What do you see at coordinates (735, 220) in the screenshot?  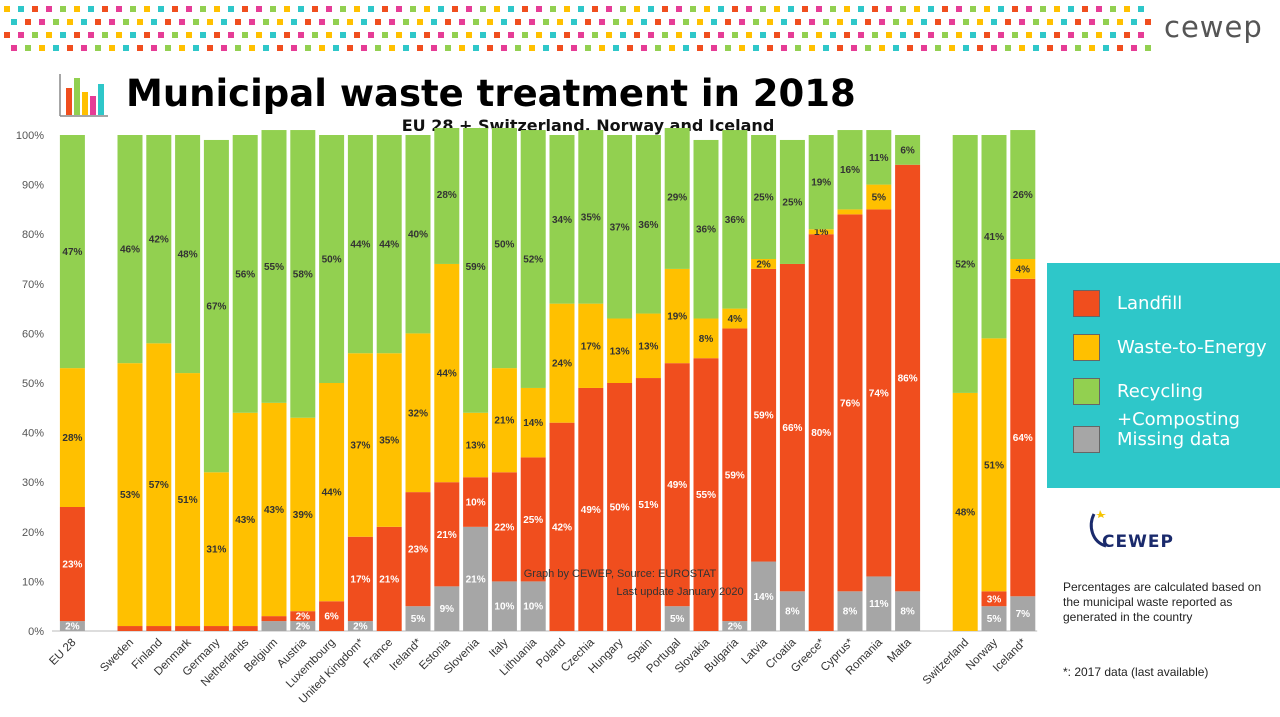 I see `data-label: 36%` at bounding box center [735, 220].